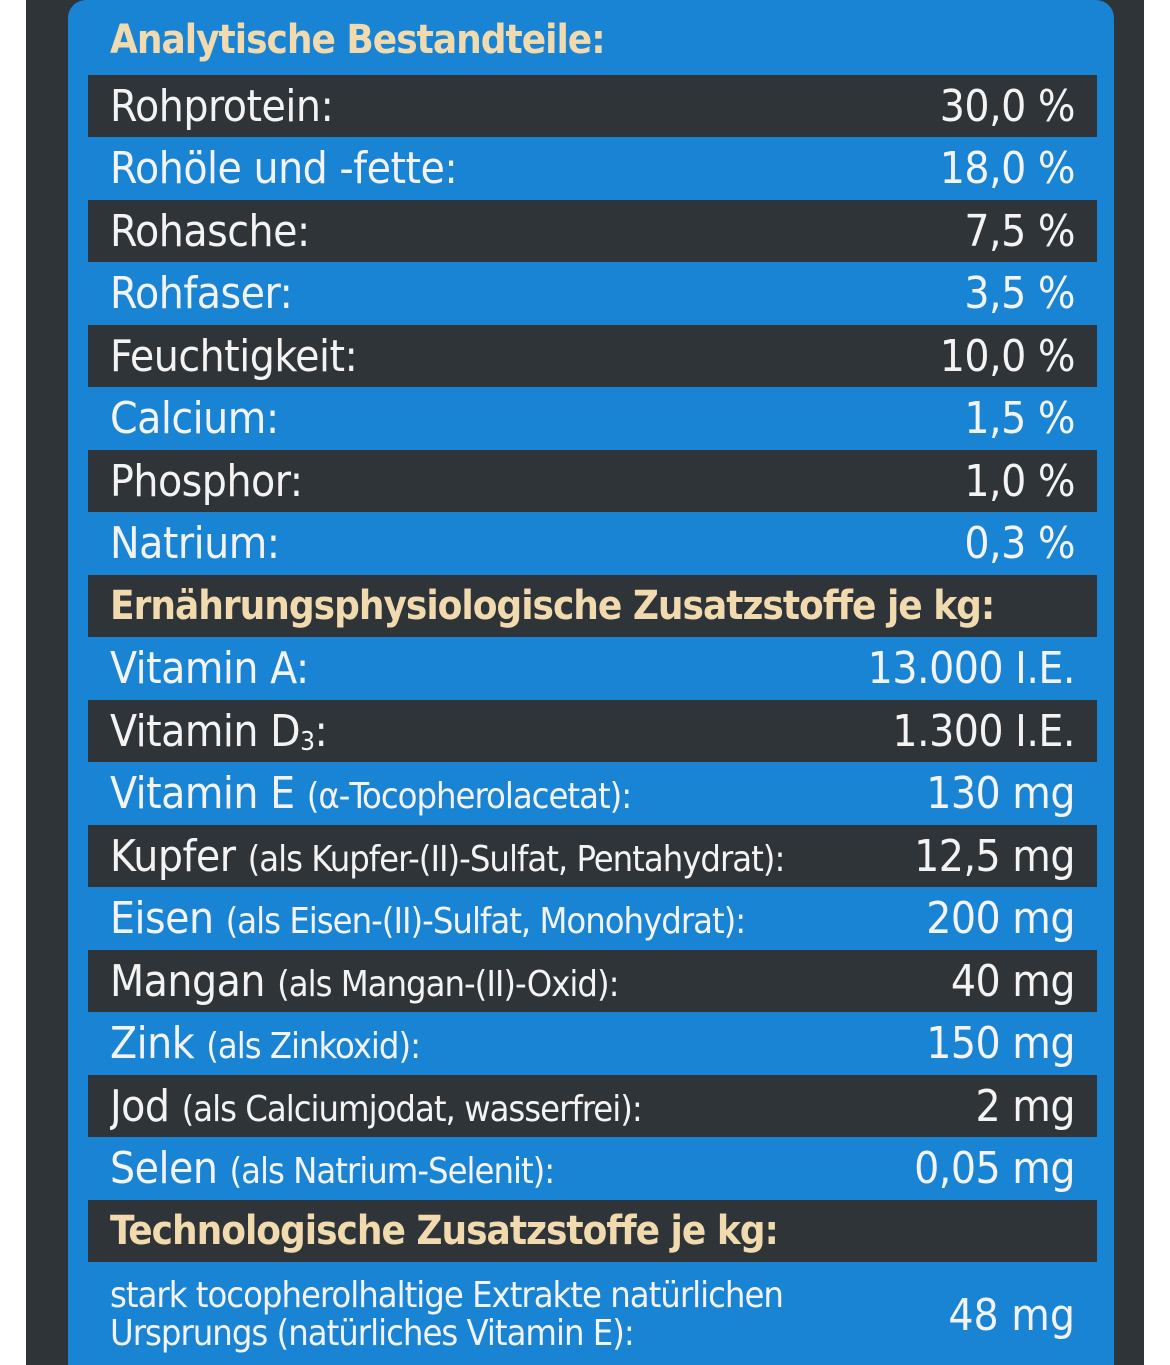 This screenshot has width=1170, height=1365. I want to click on analytic-row: Rohprotein: 30,0 %, so click(592, 106).